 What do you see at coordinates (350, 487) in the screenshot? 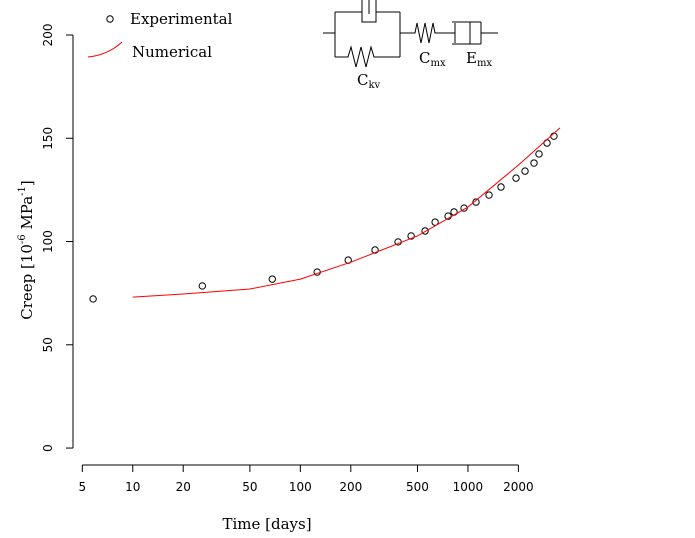
I see `x-tick-label: 200` at bounding box center [350, 487].